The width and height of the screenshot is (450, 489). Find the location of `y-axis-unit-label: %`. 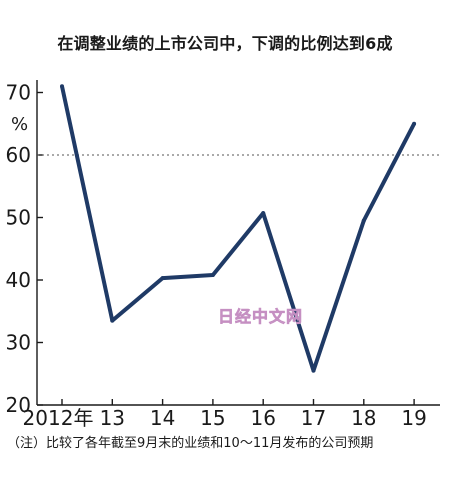

y-axis-unit-label: % is located at coordinates (19, 124).